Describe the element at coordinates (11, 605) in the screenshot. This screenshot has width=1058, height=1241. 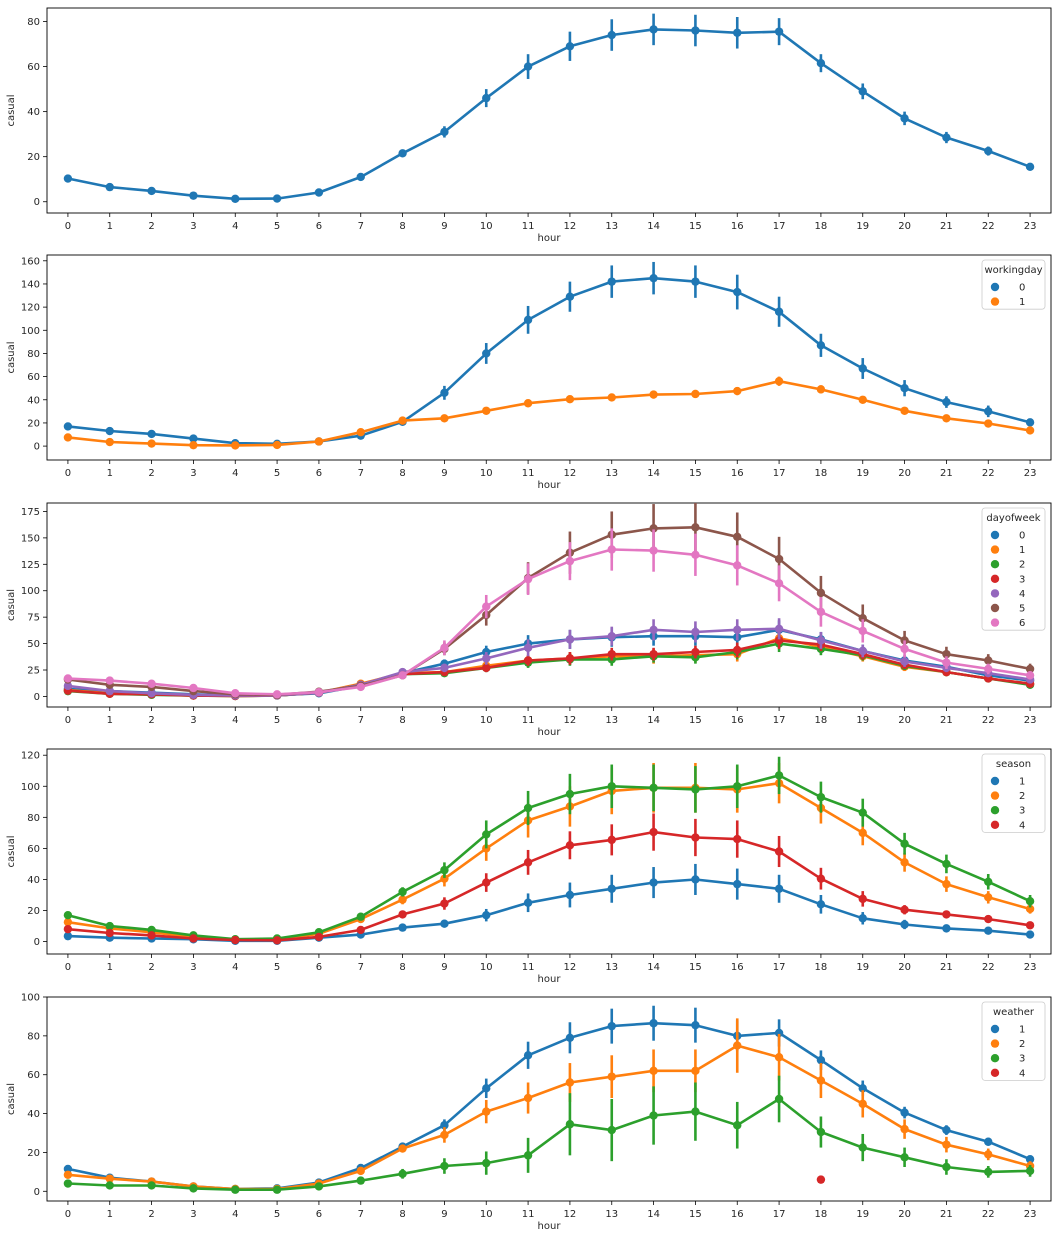
I see `y-axis-label: casual` at that location.